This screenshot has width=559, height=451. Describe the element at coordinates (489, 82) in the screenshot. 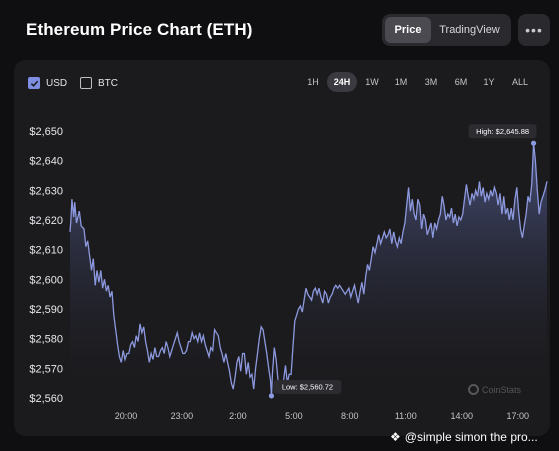

I see `range-1y: 1Y` at that location.